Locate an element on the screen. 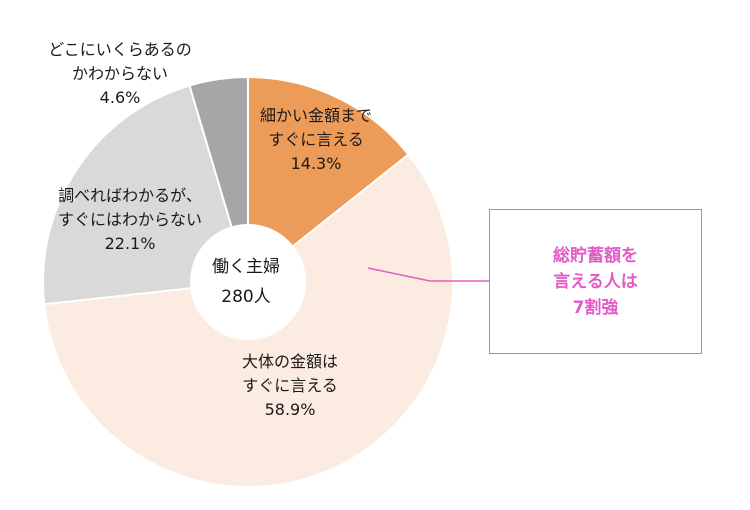 This screenshot has width=750, height=510. center-line1: 働く主婦 is located at coordinates (246, 267).